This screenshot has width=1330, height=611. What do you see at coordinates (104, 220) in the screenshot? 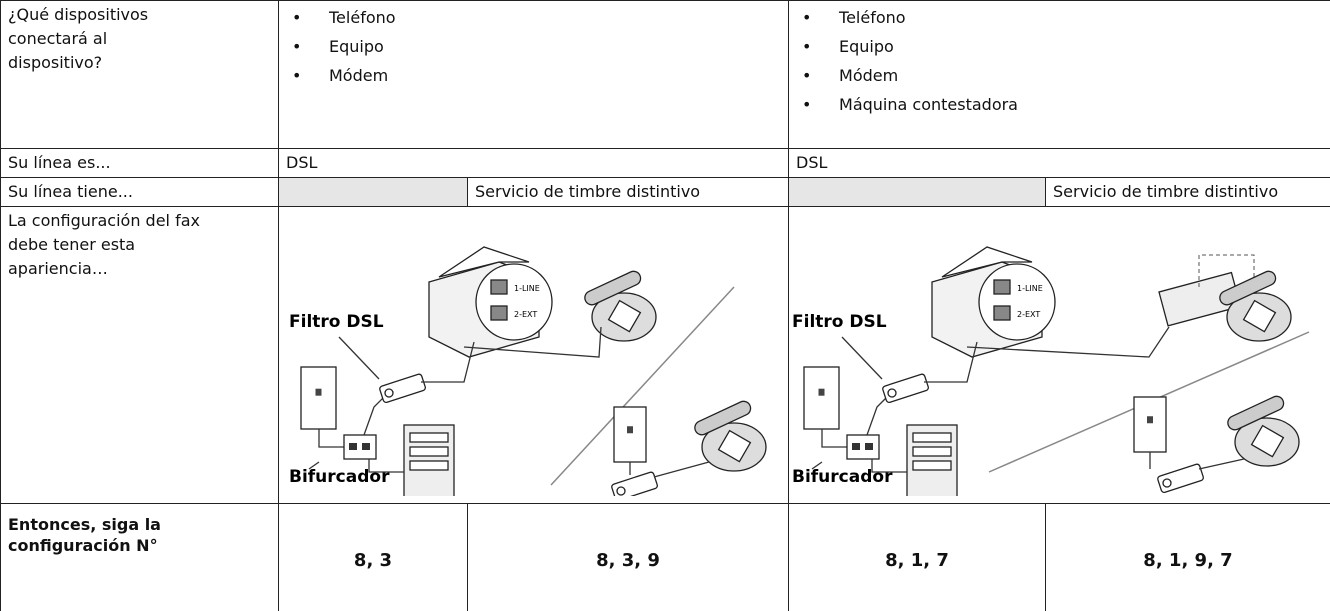
I see `label-line: La configuración del fax` at bounding box center [104, 220].